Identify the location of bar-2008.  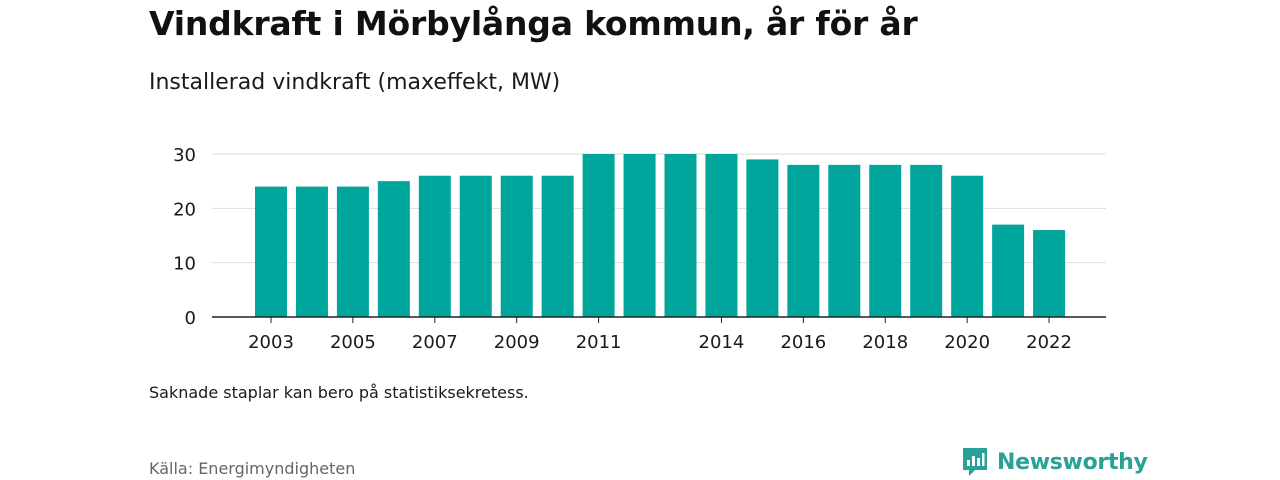
(475, 246).